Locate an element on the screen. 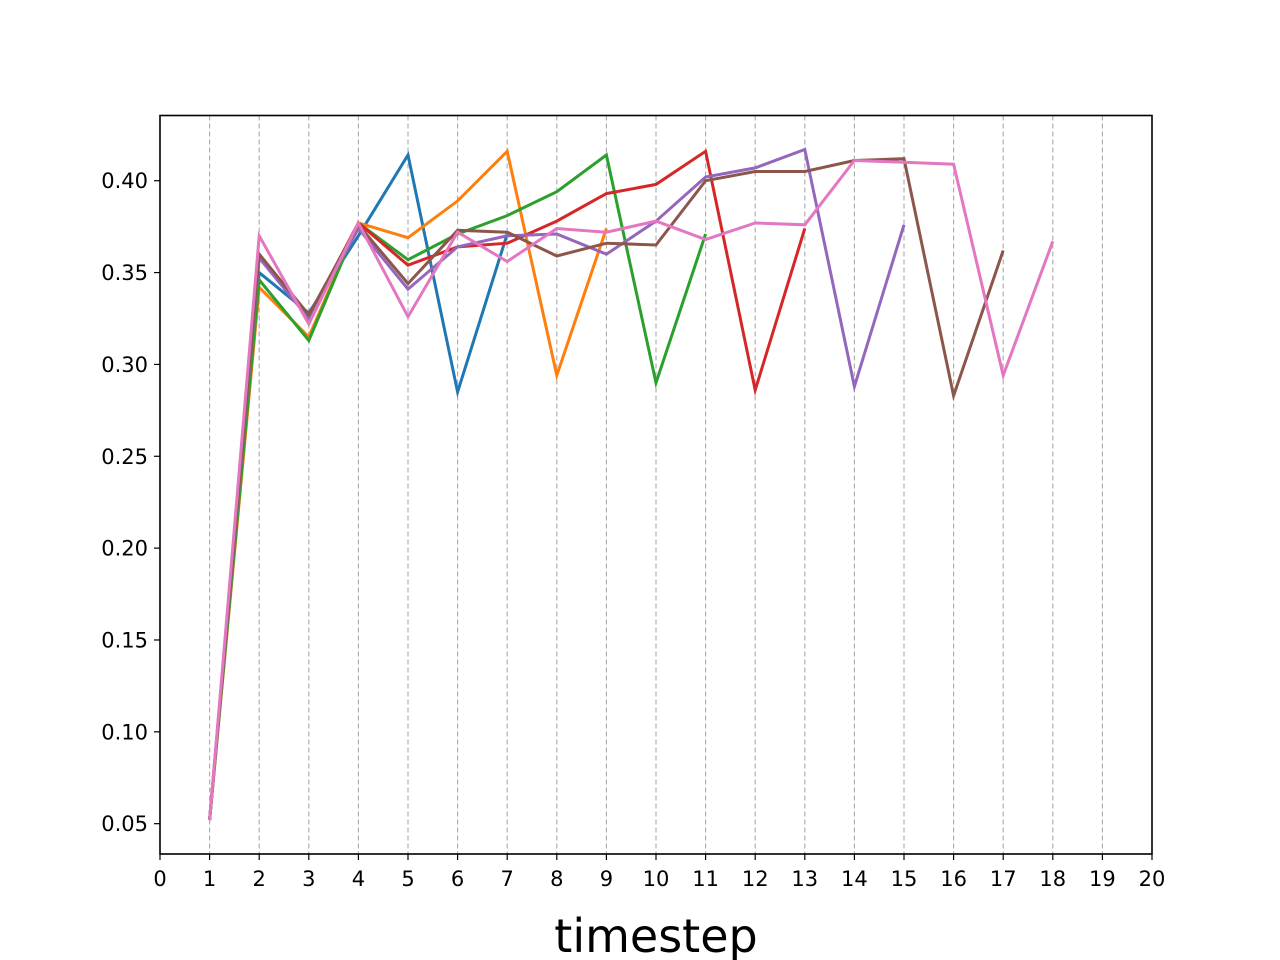 The image size is (1280, 960). y-tick-label: 0.40 is located at coordinates (124, 181).